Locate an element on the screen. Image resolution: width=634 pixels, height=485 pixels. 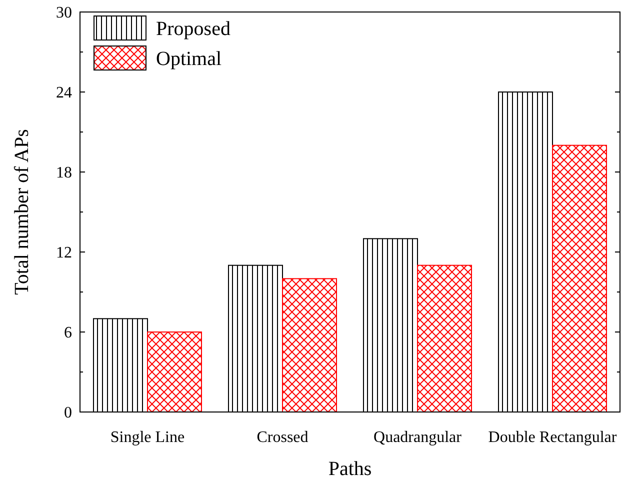
x-tick-label: Crossed is located at coordinates (282, 437).